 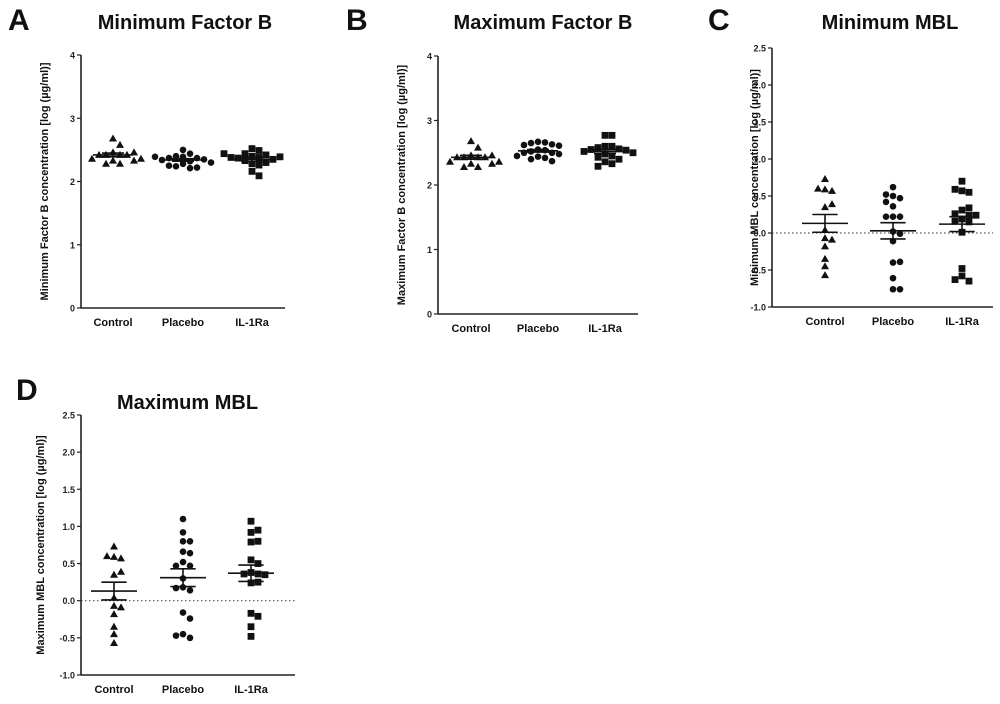 I want to click on y-tick-label: 2, so click(x=429, y=186).